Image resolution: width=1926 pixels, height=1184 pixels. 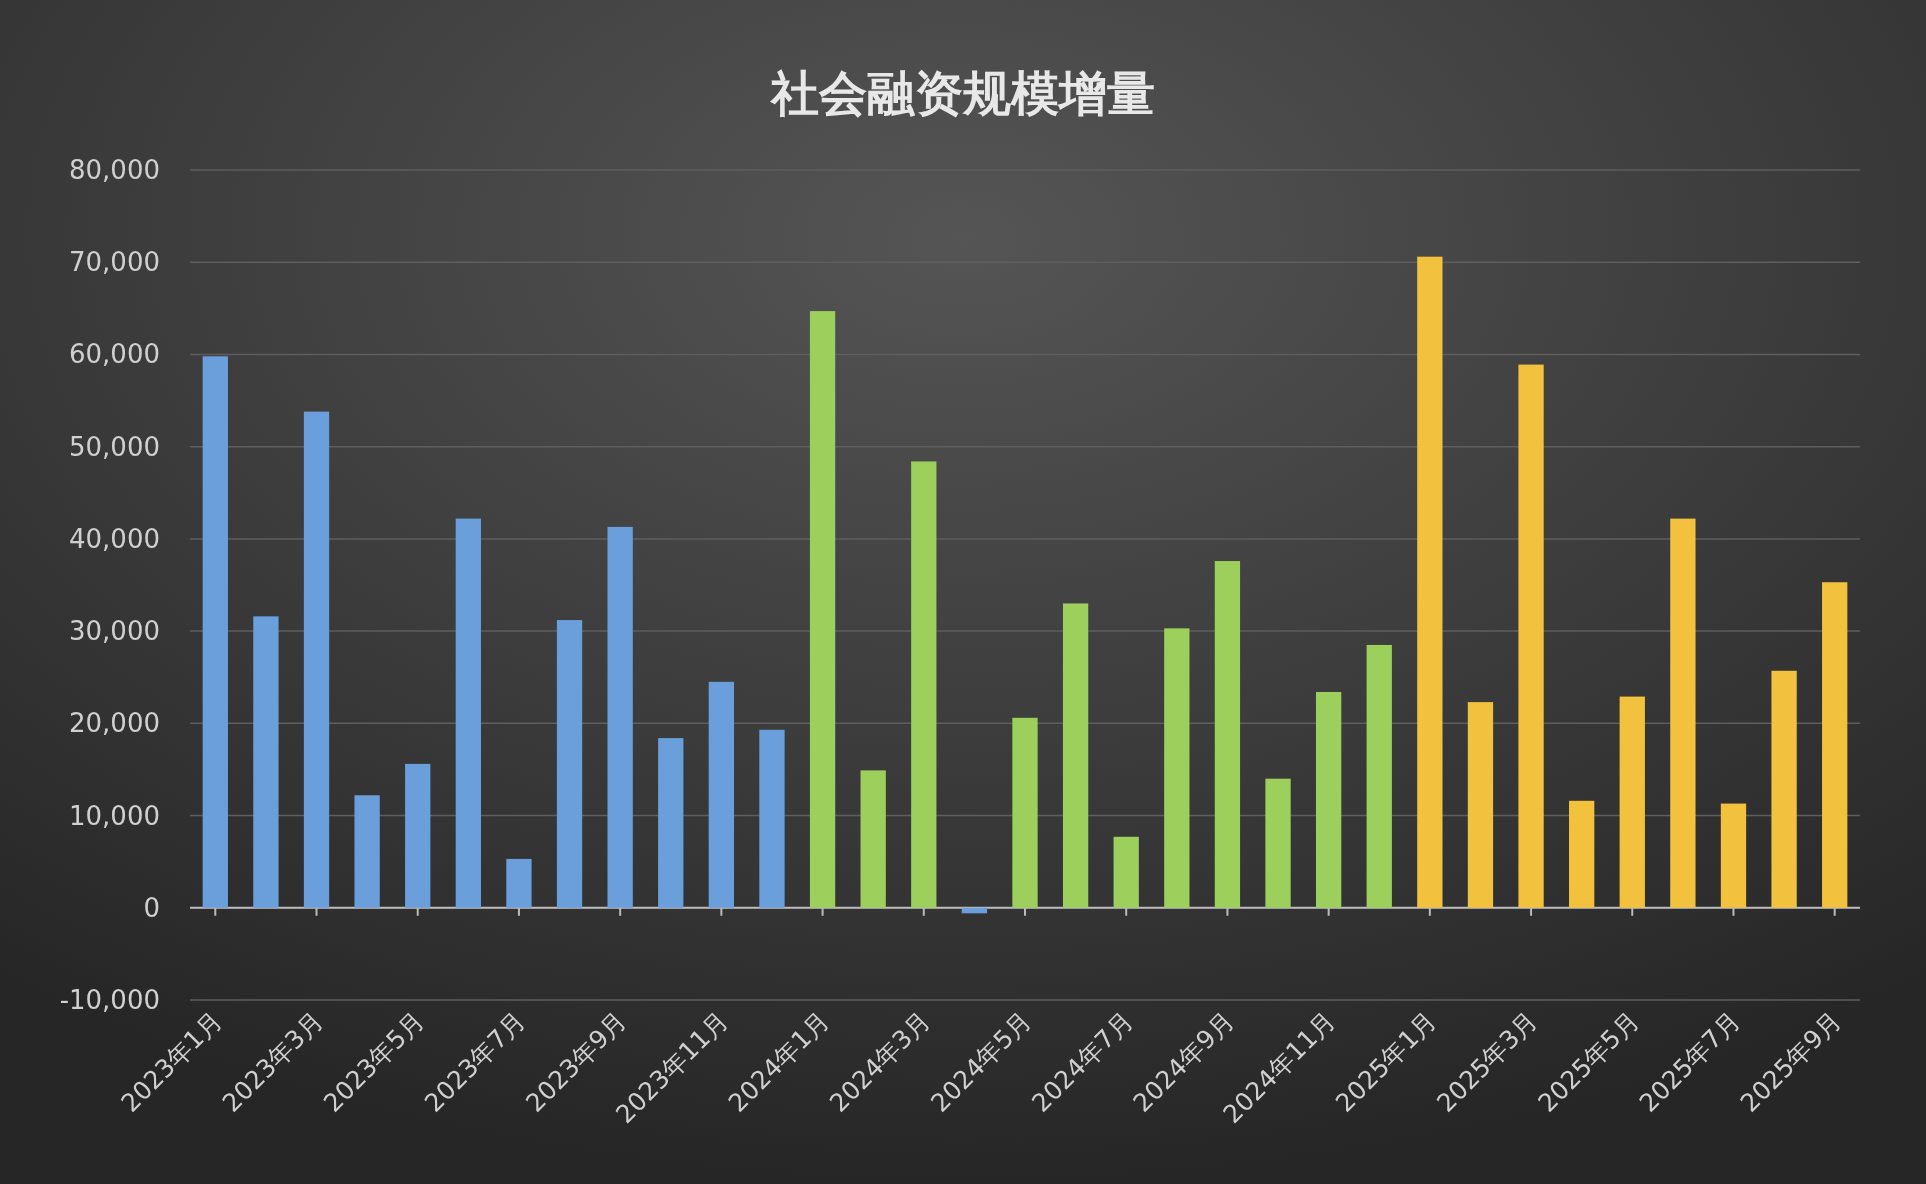 What do you see at coordinates (114, 631) in the screenshot?
I see `y-tick-label: 30,000` at bounding box center [114, 631].